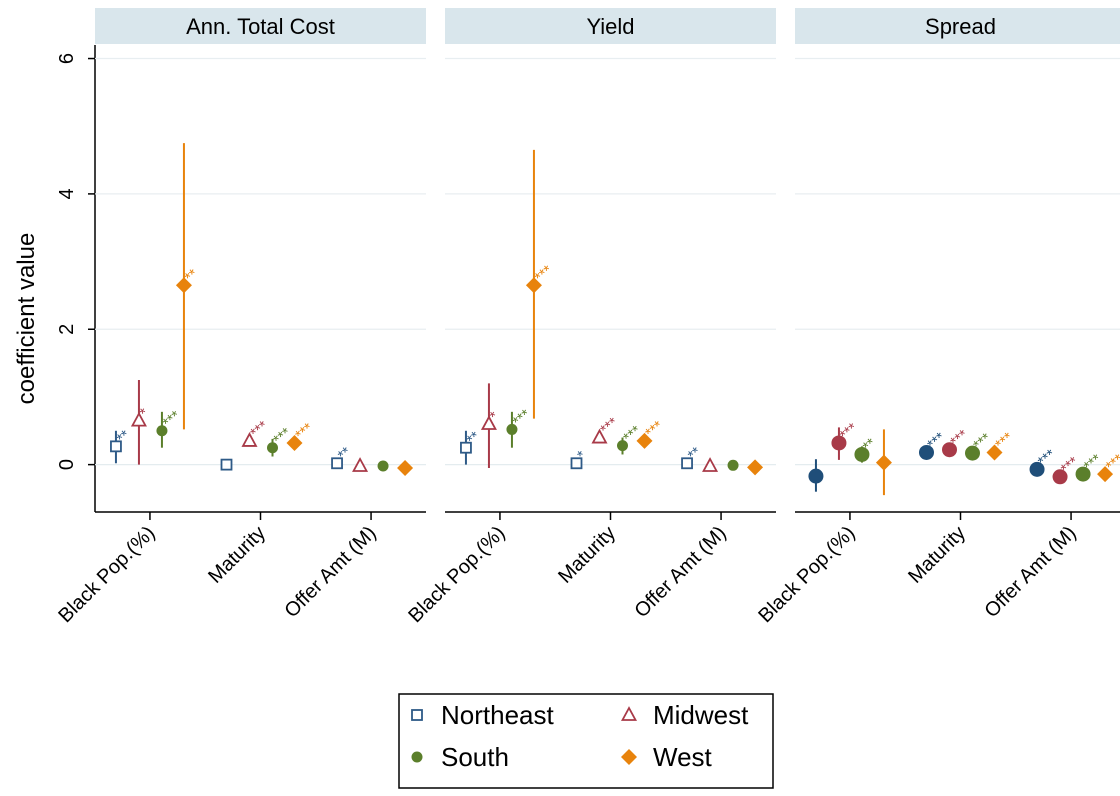  I want to click on legend: Northeast Midwest South West, so click(586, 741).